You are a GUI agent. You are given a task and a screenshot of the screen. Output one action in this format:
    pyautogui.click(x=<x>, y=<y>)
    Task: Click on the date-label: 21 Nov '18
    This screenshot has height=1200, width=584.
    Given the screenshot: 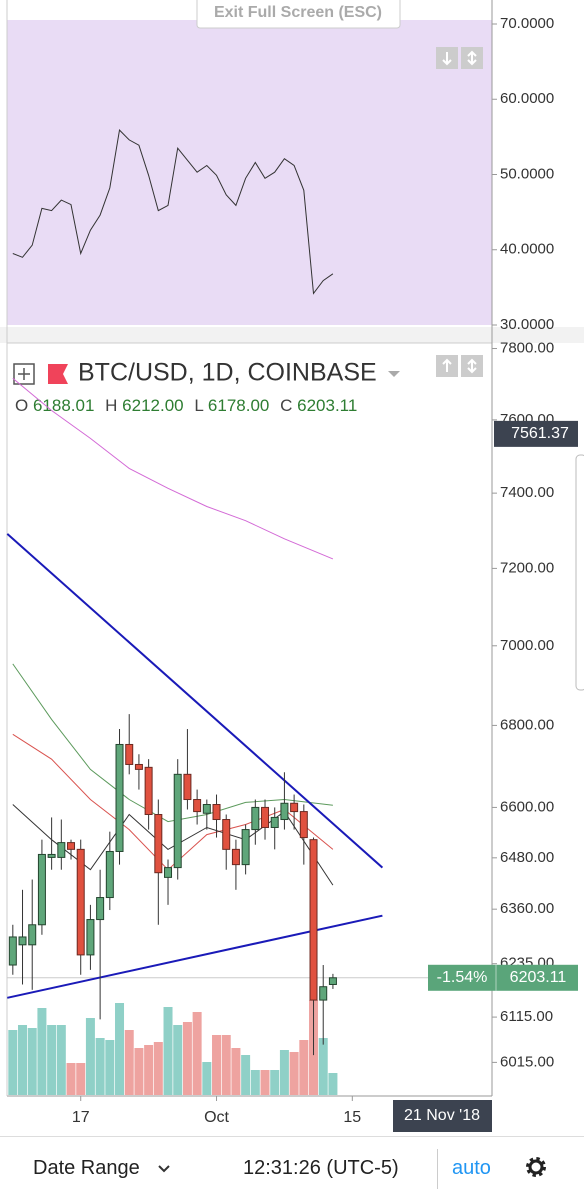 What is the action you would take?
    pyautogui.click(x=442, y=1115)
    